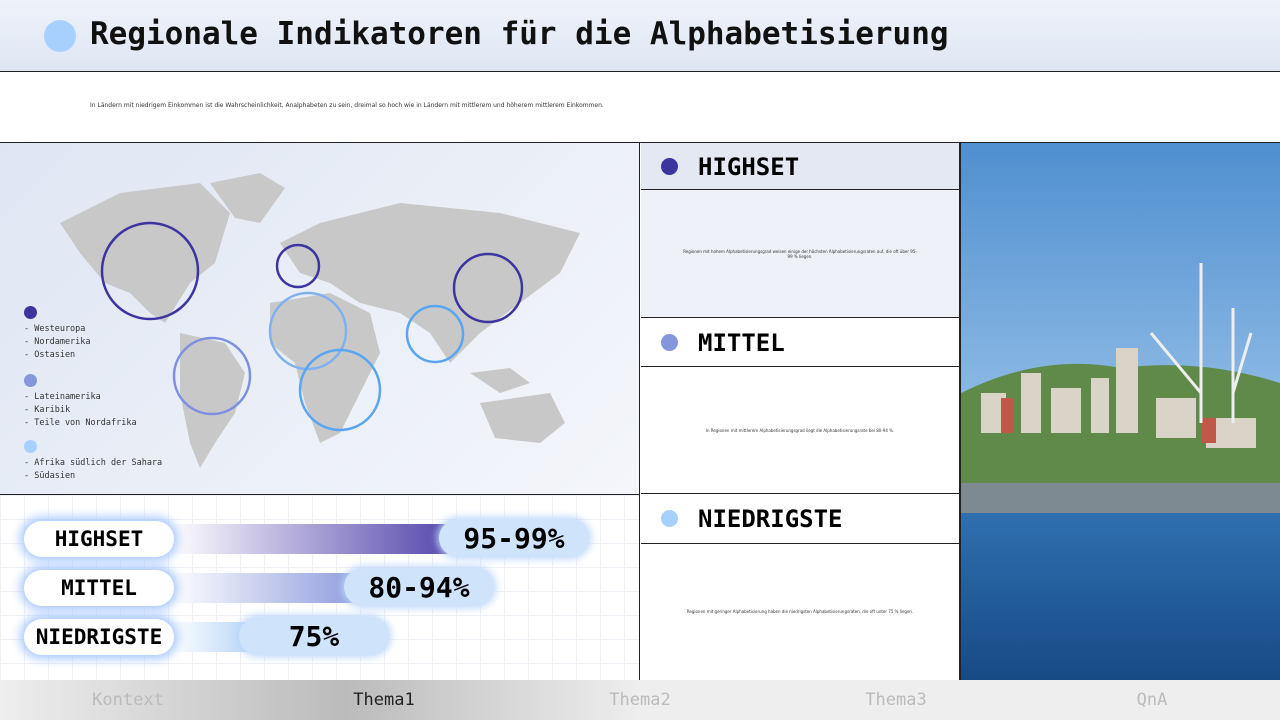 The width and height of the screenshot is (1280, 720). What do you see at coordinates (57, 342) in the screenshot?
I see `legend-item: - Nordamerika` at bounding box center [57, 342].